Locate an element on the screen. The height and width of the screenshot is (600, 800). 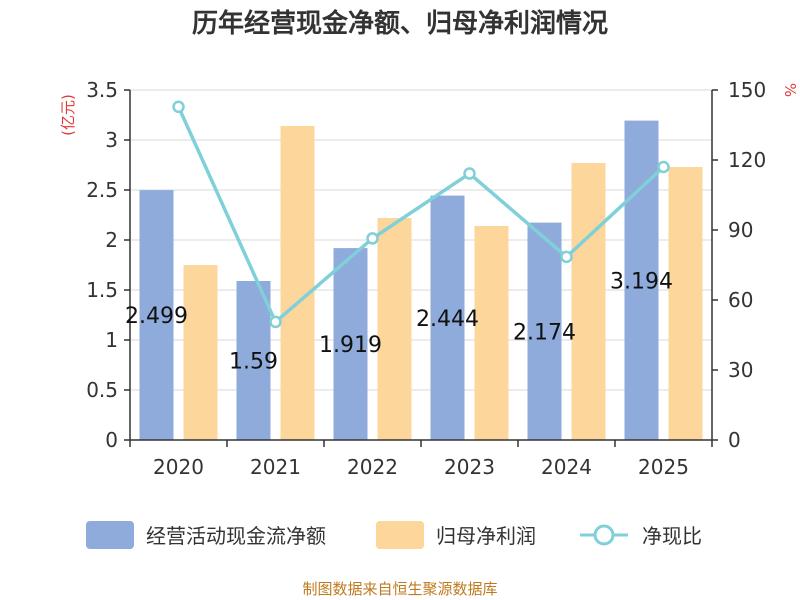
legend: 经营活动现金流净额 归母净利润 净现比 is located at coordinates (394, 535).